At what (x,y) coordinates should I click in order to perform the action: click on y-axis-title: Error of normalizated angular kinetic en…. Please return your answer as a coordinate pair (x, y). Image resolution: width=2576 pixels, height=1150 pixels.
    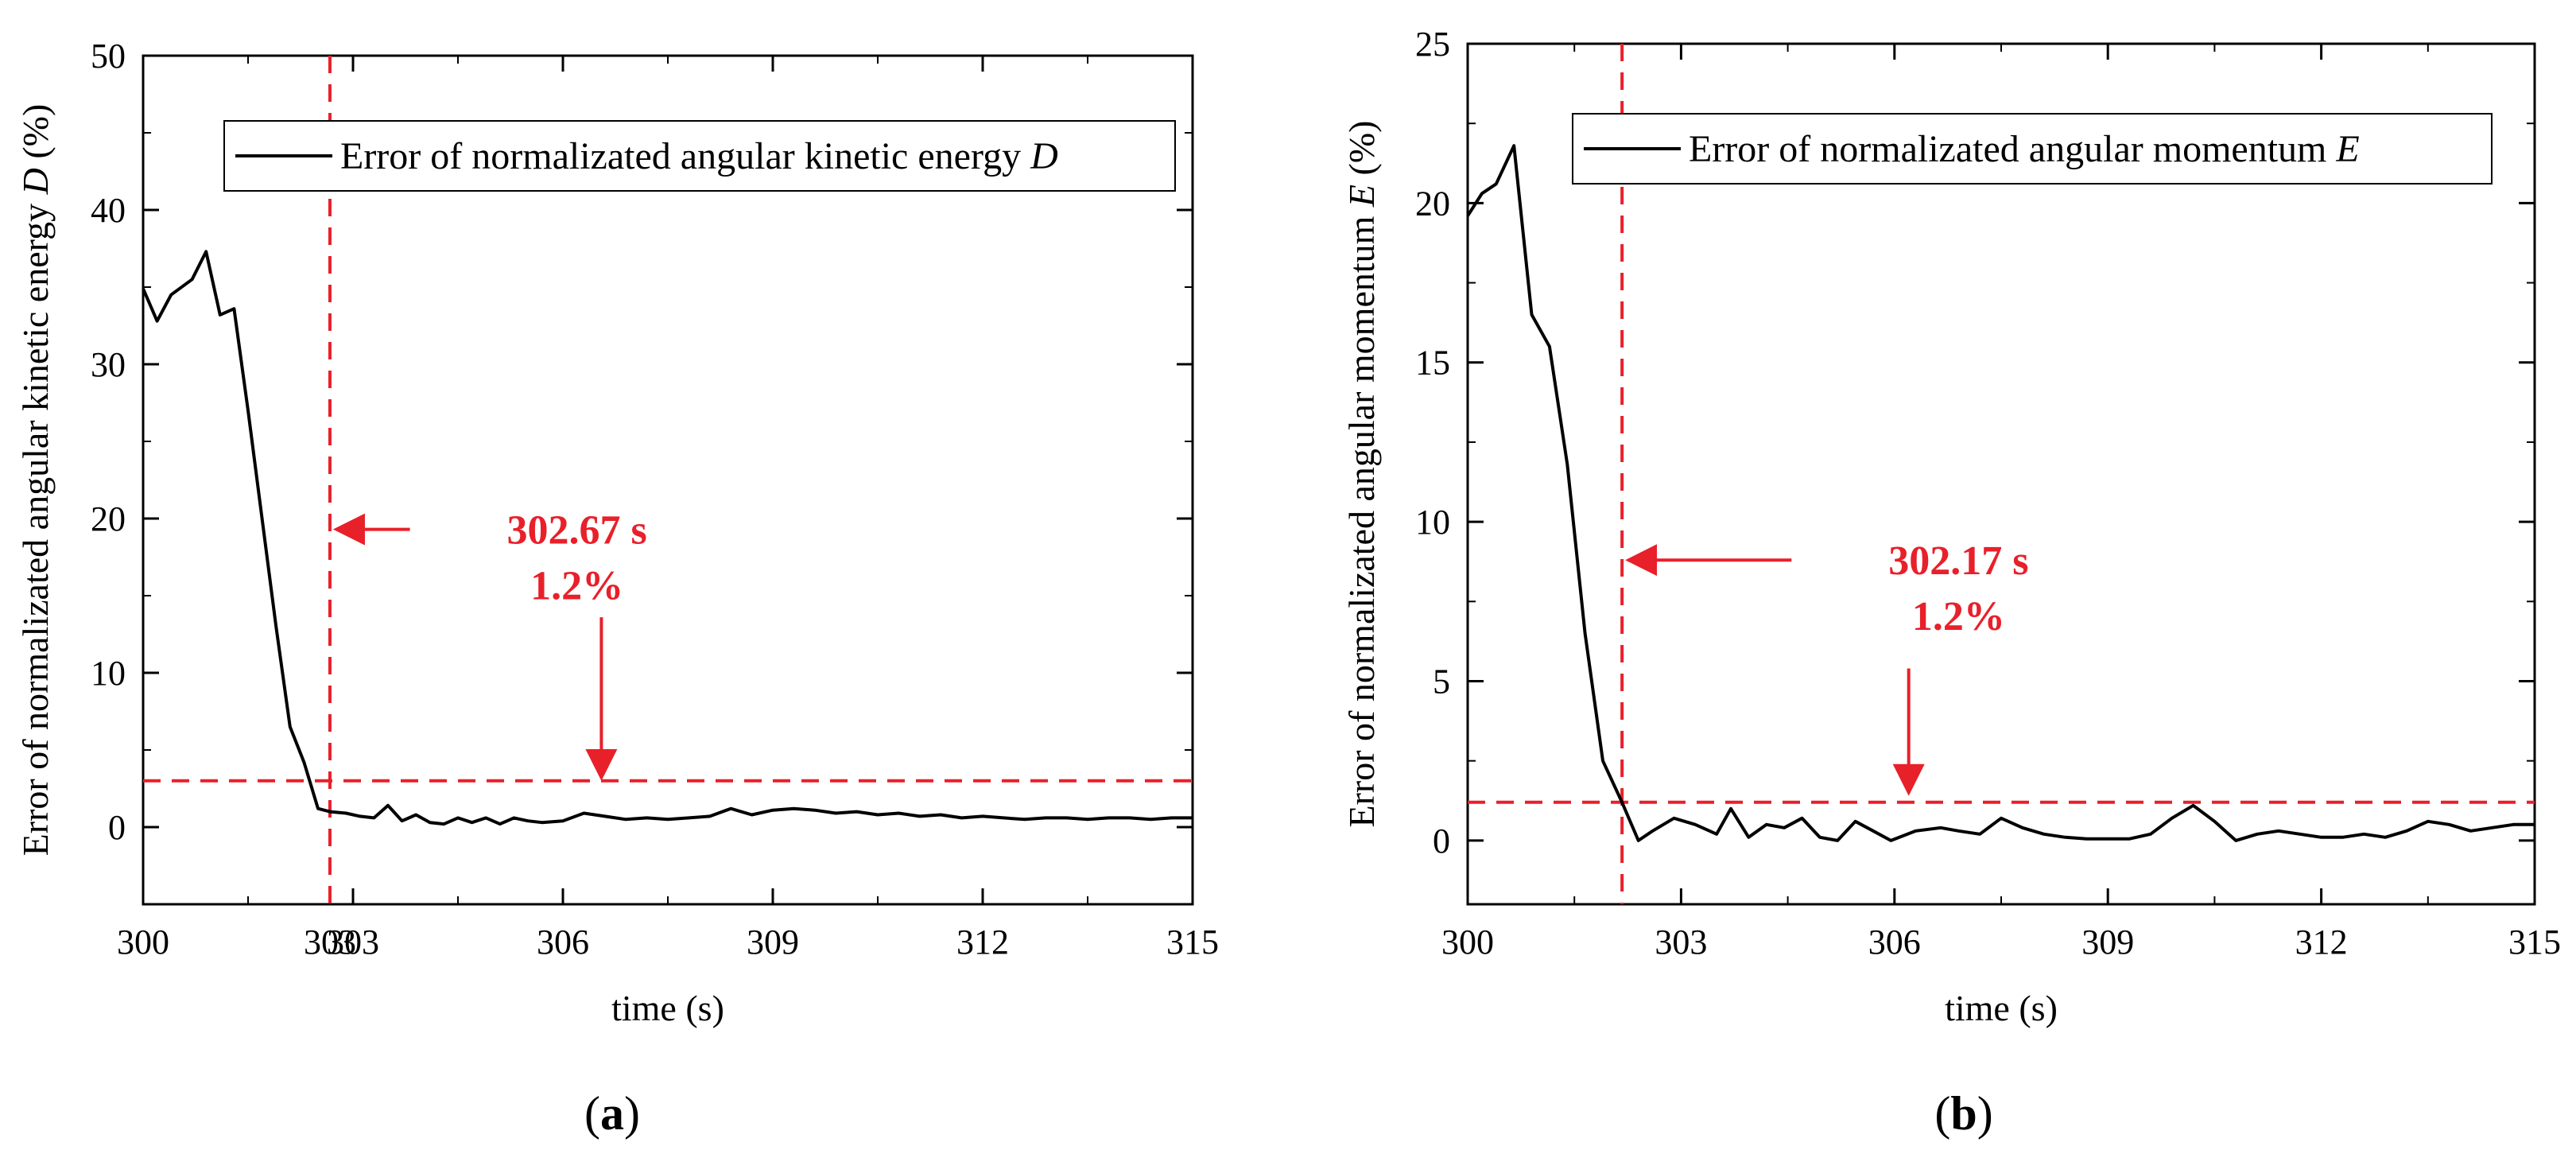
    Looking at the image, I should click on (35, 480).